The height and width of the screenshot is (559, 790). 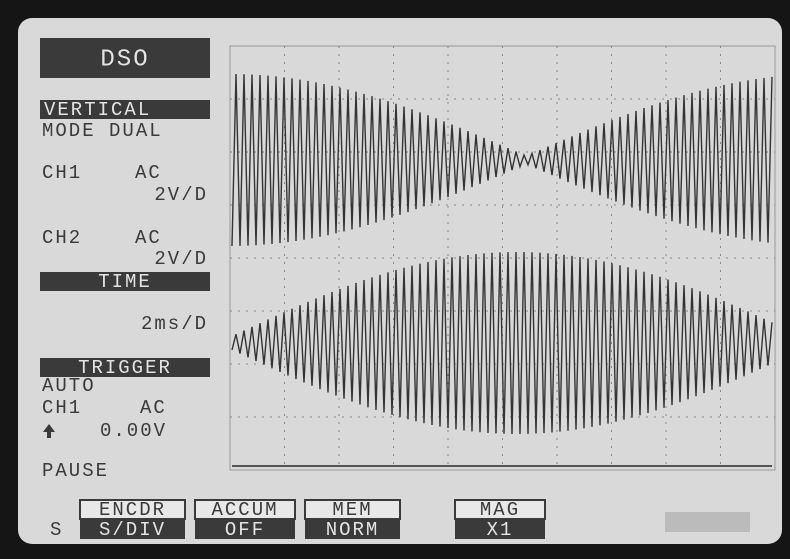 I want to click on softkey-top-label: MAG, so click(x=500, y=510).